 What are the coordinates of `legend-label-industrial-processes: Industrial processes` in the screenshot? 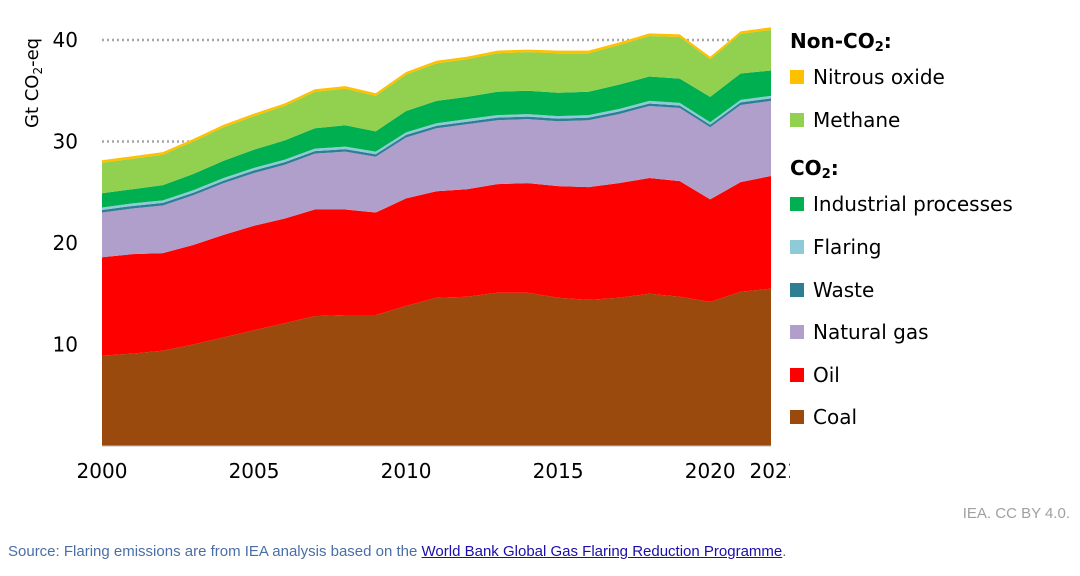 It's located at (913, 204).